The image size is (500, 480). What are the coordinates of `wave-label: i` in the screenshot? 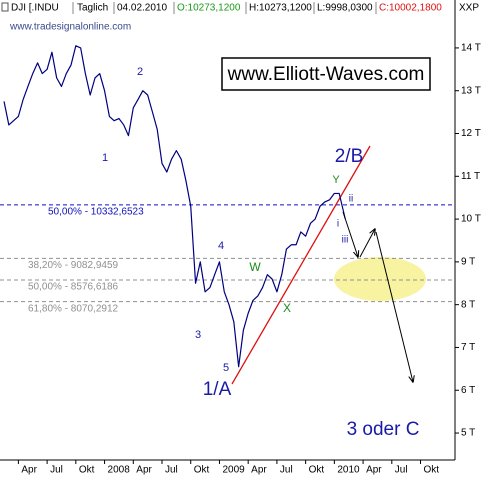 It's located at (338, 224).